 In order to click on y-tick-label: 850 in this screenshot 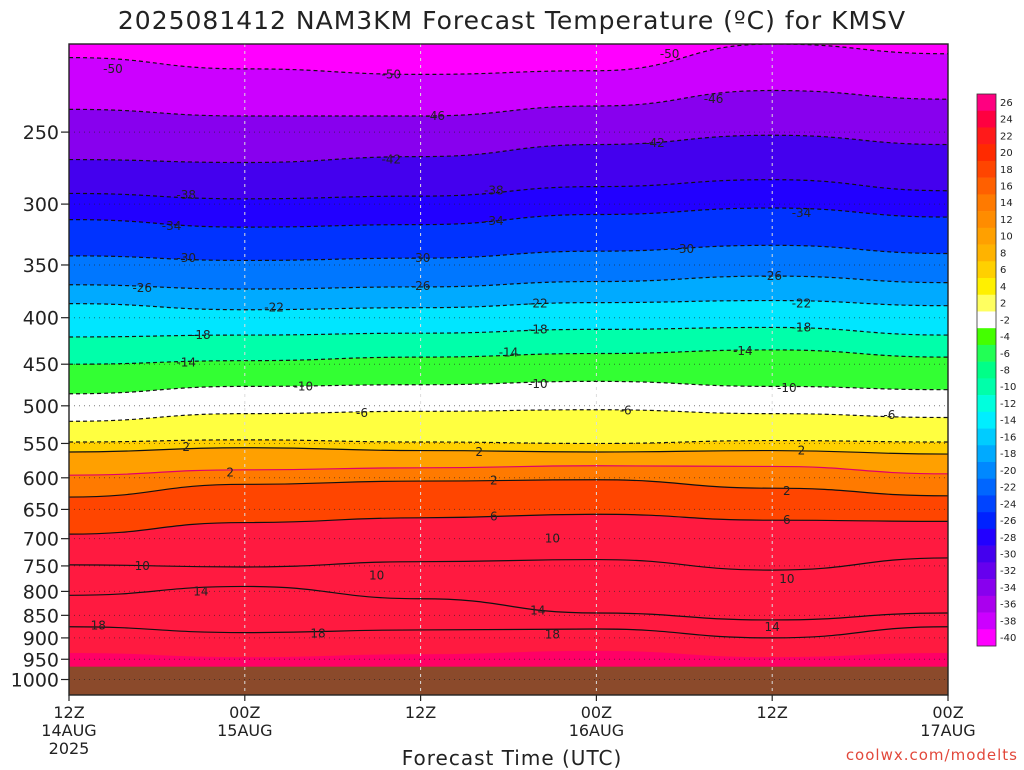, I will do `click(41, 616)`.